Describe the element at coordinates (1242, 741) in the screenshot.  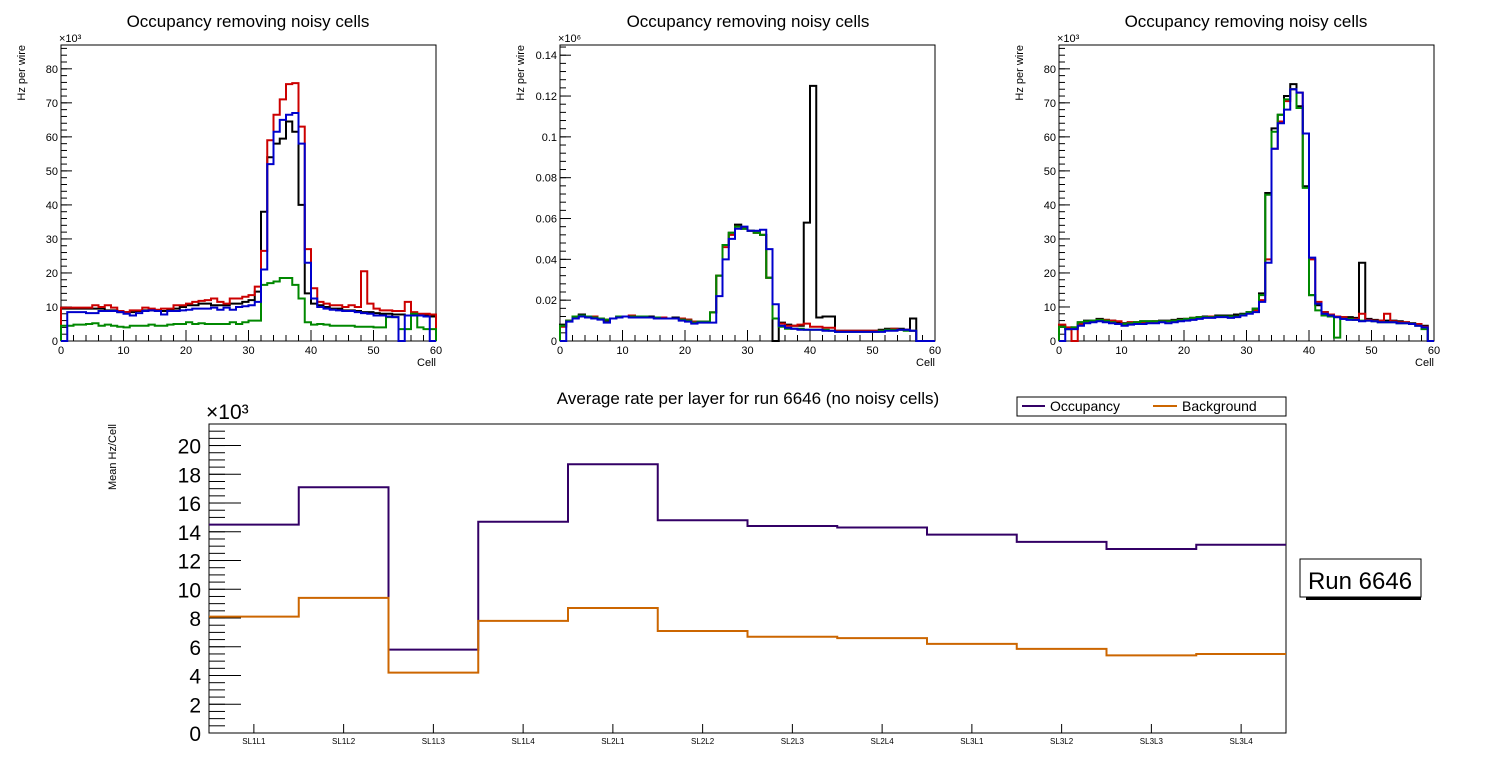
I see `x-category-label: SL3L4` at that location.